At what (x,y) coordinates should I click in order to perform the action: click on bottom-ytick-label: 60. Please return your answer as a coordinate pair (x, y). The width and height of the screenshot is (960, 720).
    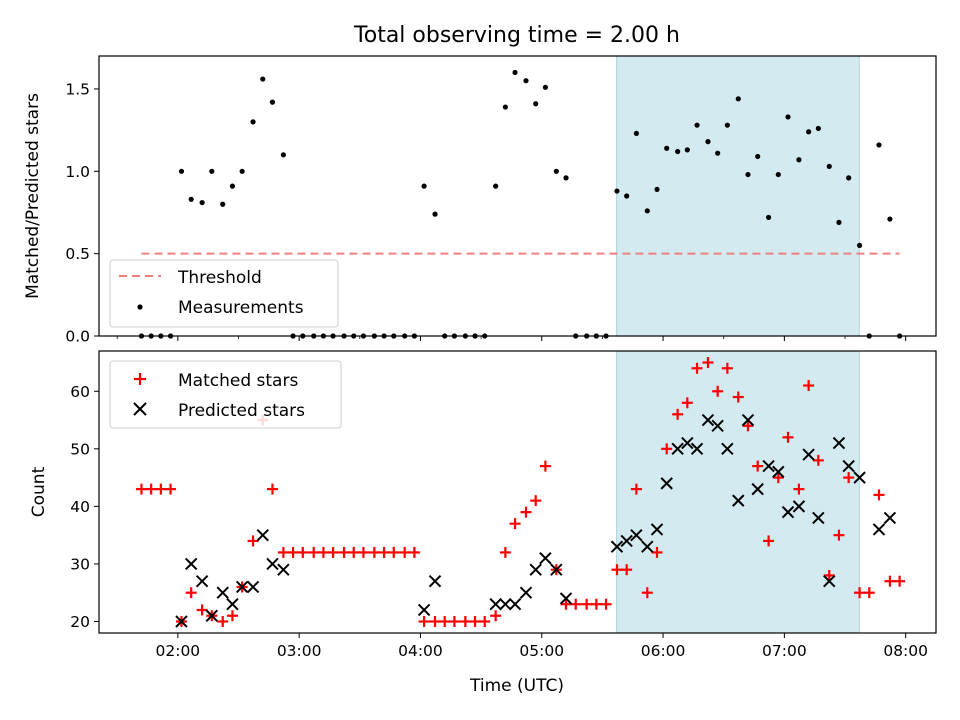
    Looking at the image, I should click on (80, 392).